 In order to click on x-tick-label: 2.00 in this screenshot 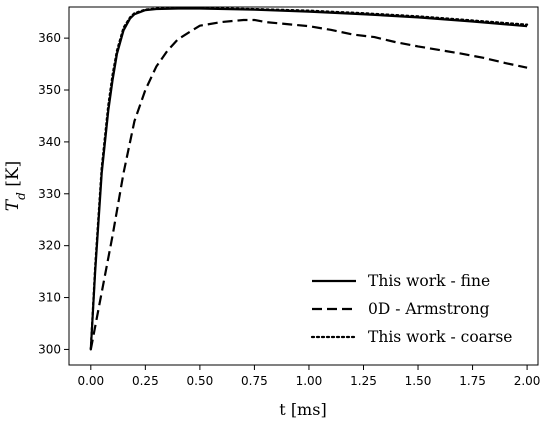, I will do `click(527, 381)`.